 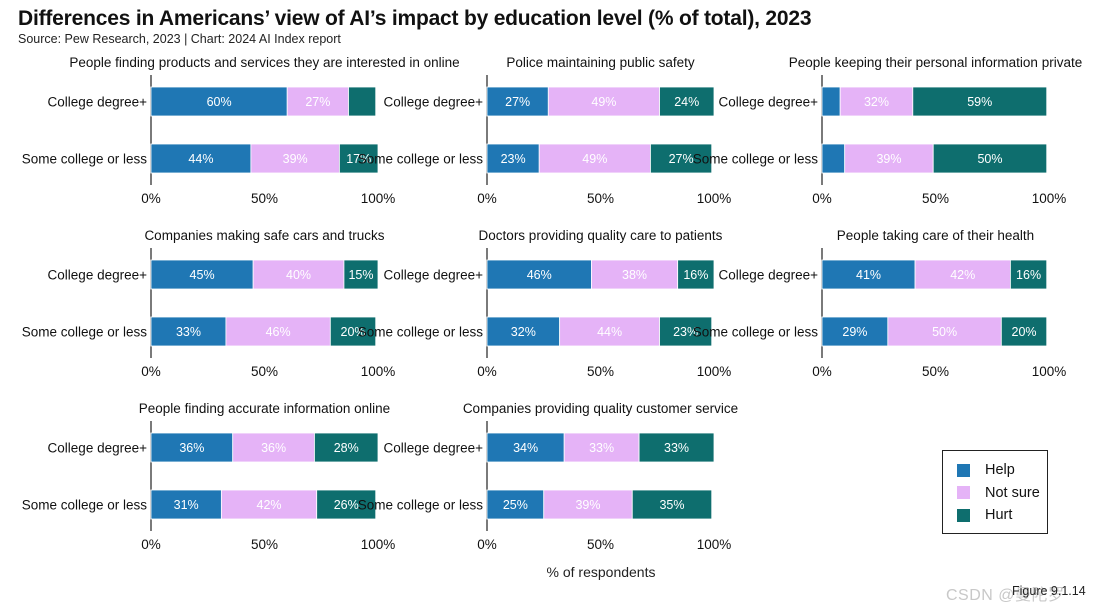 I want to click on chart-6-category-label: Some college or less, so click(x=756, y=332).